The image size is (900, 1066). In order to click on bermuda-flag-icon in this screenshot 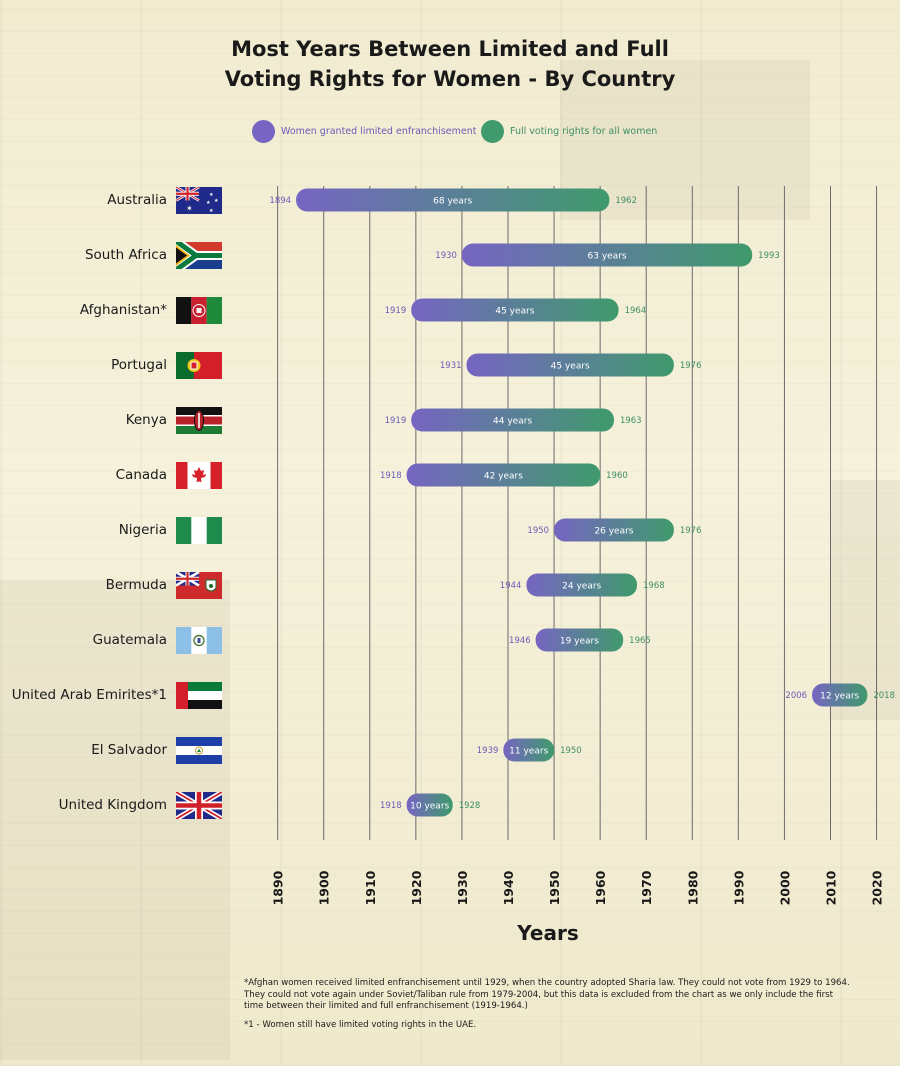, I will do `click(199, 585)`.